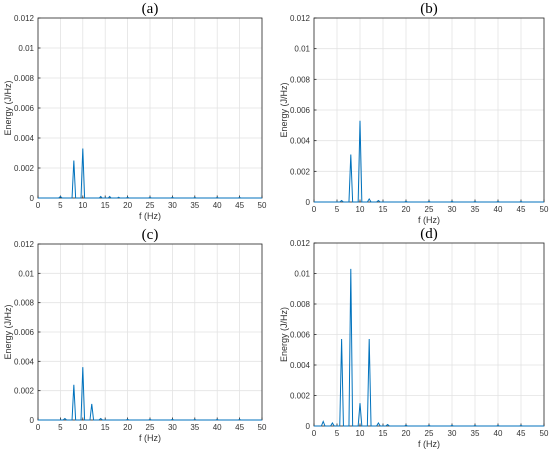 This screenshot has width=550, height=451. What do you see at coordinates (429, 234) in the screenshot?
I see `chart-title: (d)` at bounding box center [429, 234].